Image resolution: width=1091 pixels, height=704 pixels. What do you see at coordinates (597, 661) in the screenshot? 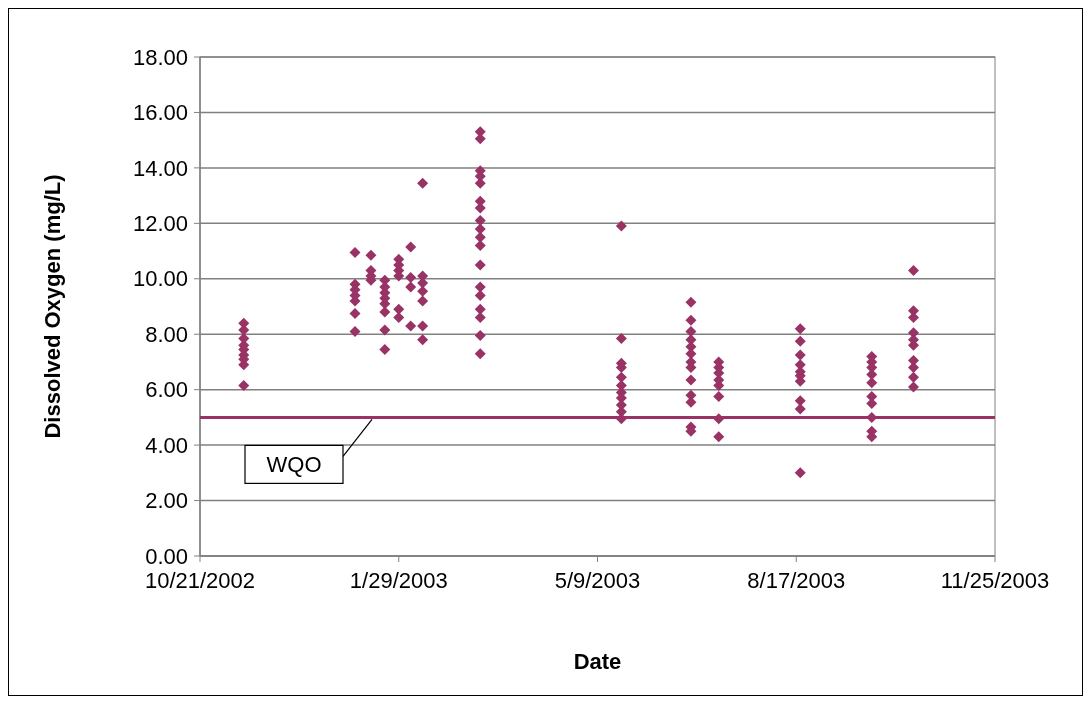
I see `x-axis-title: Date` at bounding box center [597, 661].